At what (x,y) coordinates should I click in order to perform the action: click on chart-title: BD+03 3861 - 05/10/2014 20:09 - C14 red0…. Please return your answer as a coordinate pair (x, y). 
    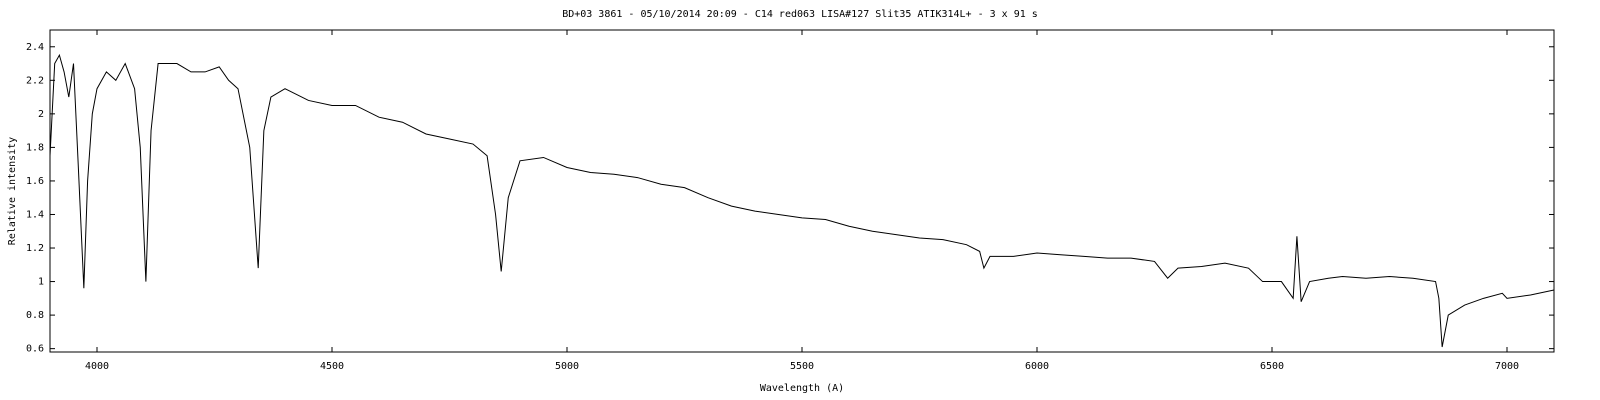
    Looking at the image, I should click on (800, 14).